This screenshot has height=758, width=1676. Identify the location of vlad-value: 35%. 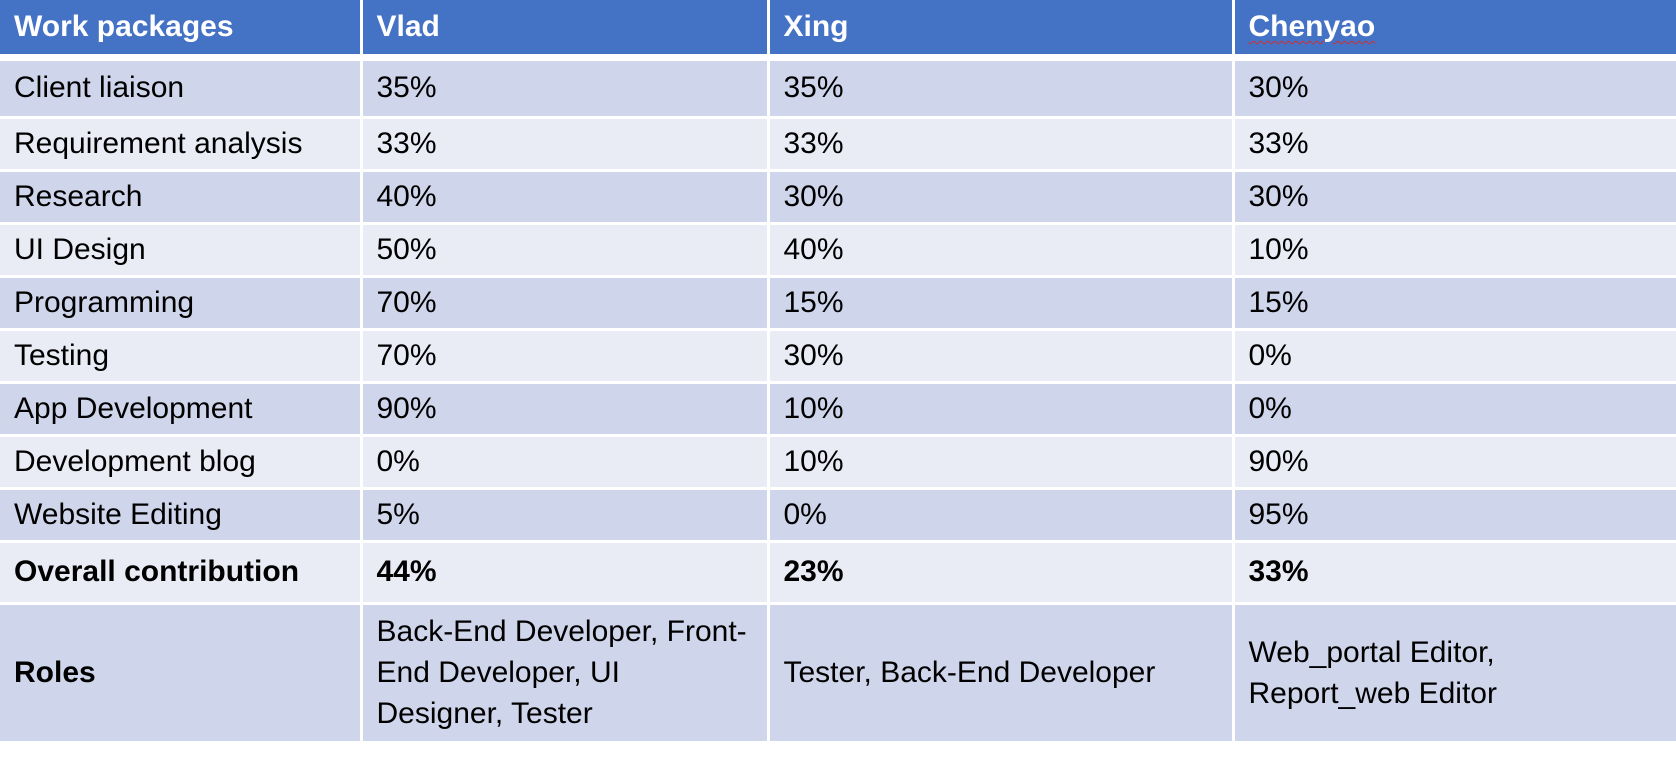
(565, 88).